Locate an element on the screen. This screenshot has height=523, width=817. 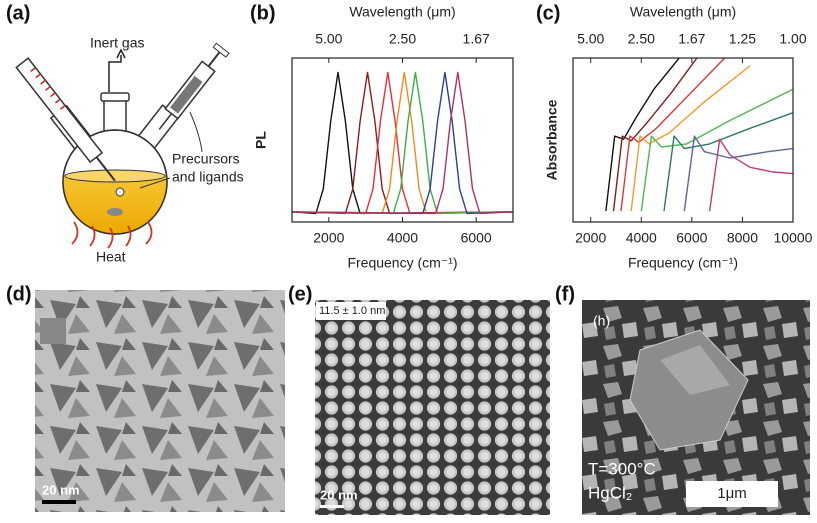
tem-image-e: (e) 11.5 ± 1.0 nm 20 nm is located at coordinates (419, 399).